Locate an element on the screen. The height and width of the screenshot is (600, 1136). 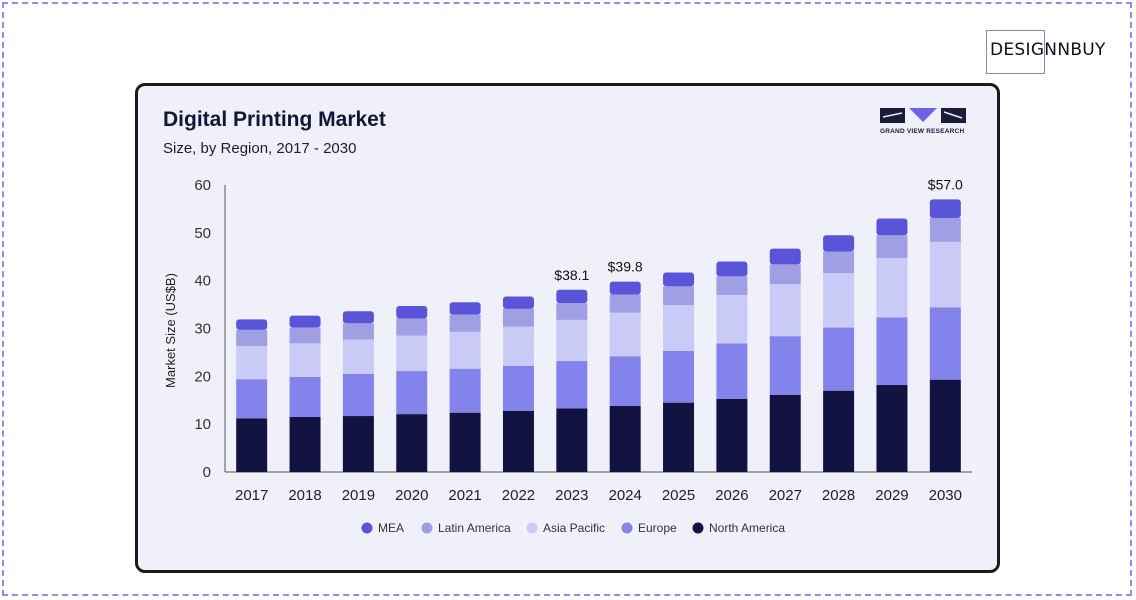
bar-2023-latin-america is located at coordinates (572, 311).